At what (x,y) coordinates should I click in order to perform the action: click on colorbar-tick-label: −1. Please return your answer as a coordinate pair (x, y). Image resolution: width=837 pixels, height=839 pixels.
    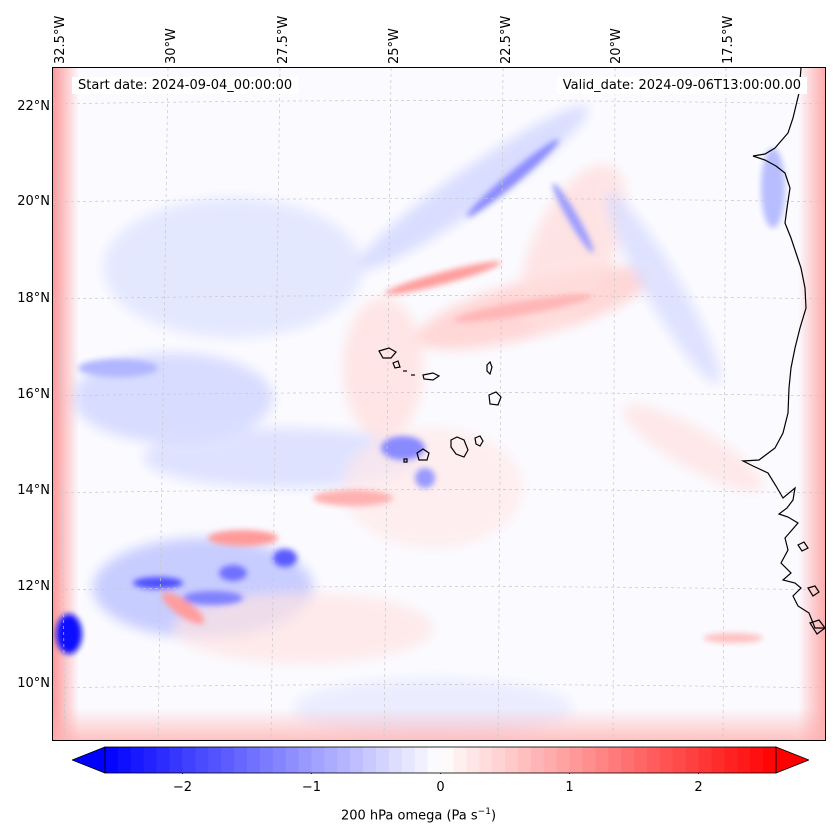
    Looking at the image, I should click on (311, 787).